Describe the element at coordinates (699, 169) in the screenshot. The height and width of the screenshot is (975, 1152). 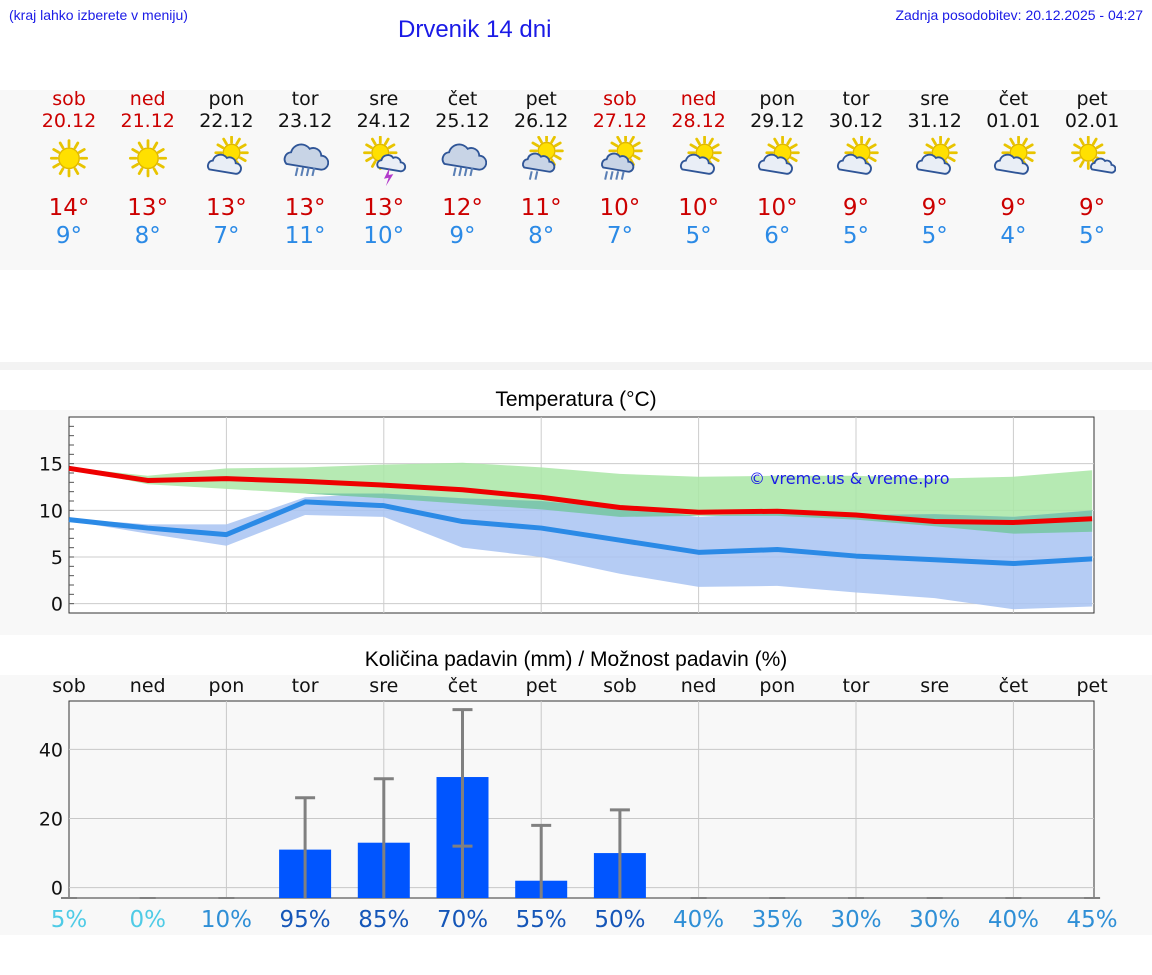
I see `day-column: ned 28.12 10° 5°` at that location.